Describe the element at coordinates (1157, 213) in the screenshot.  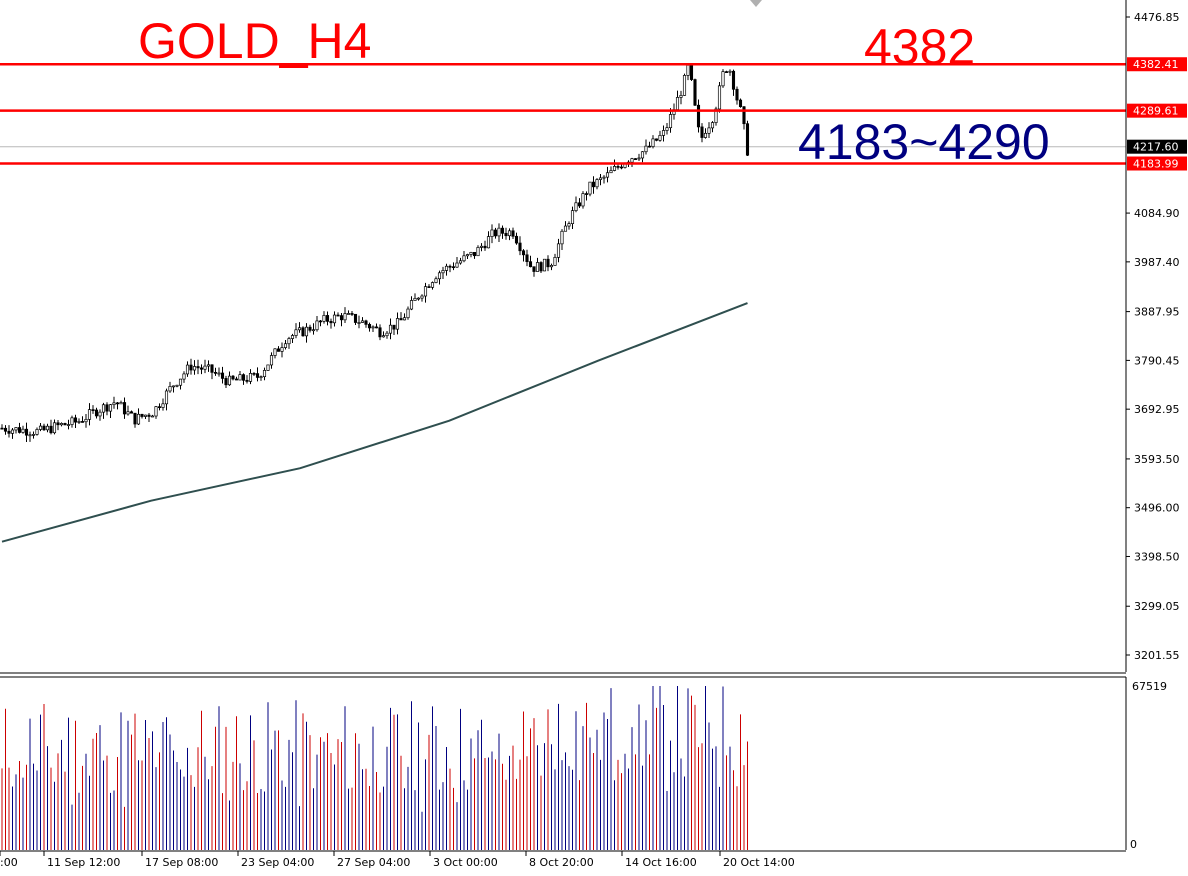
I see `price-tick-label: 4084.90` at that location.